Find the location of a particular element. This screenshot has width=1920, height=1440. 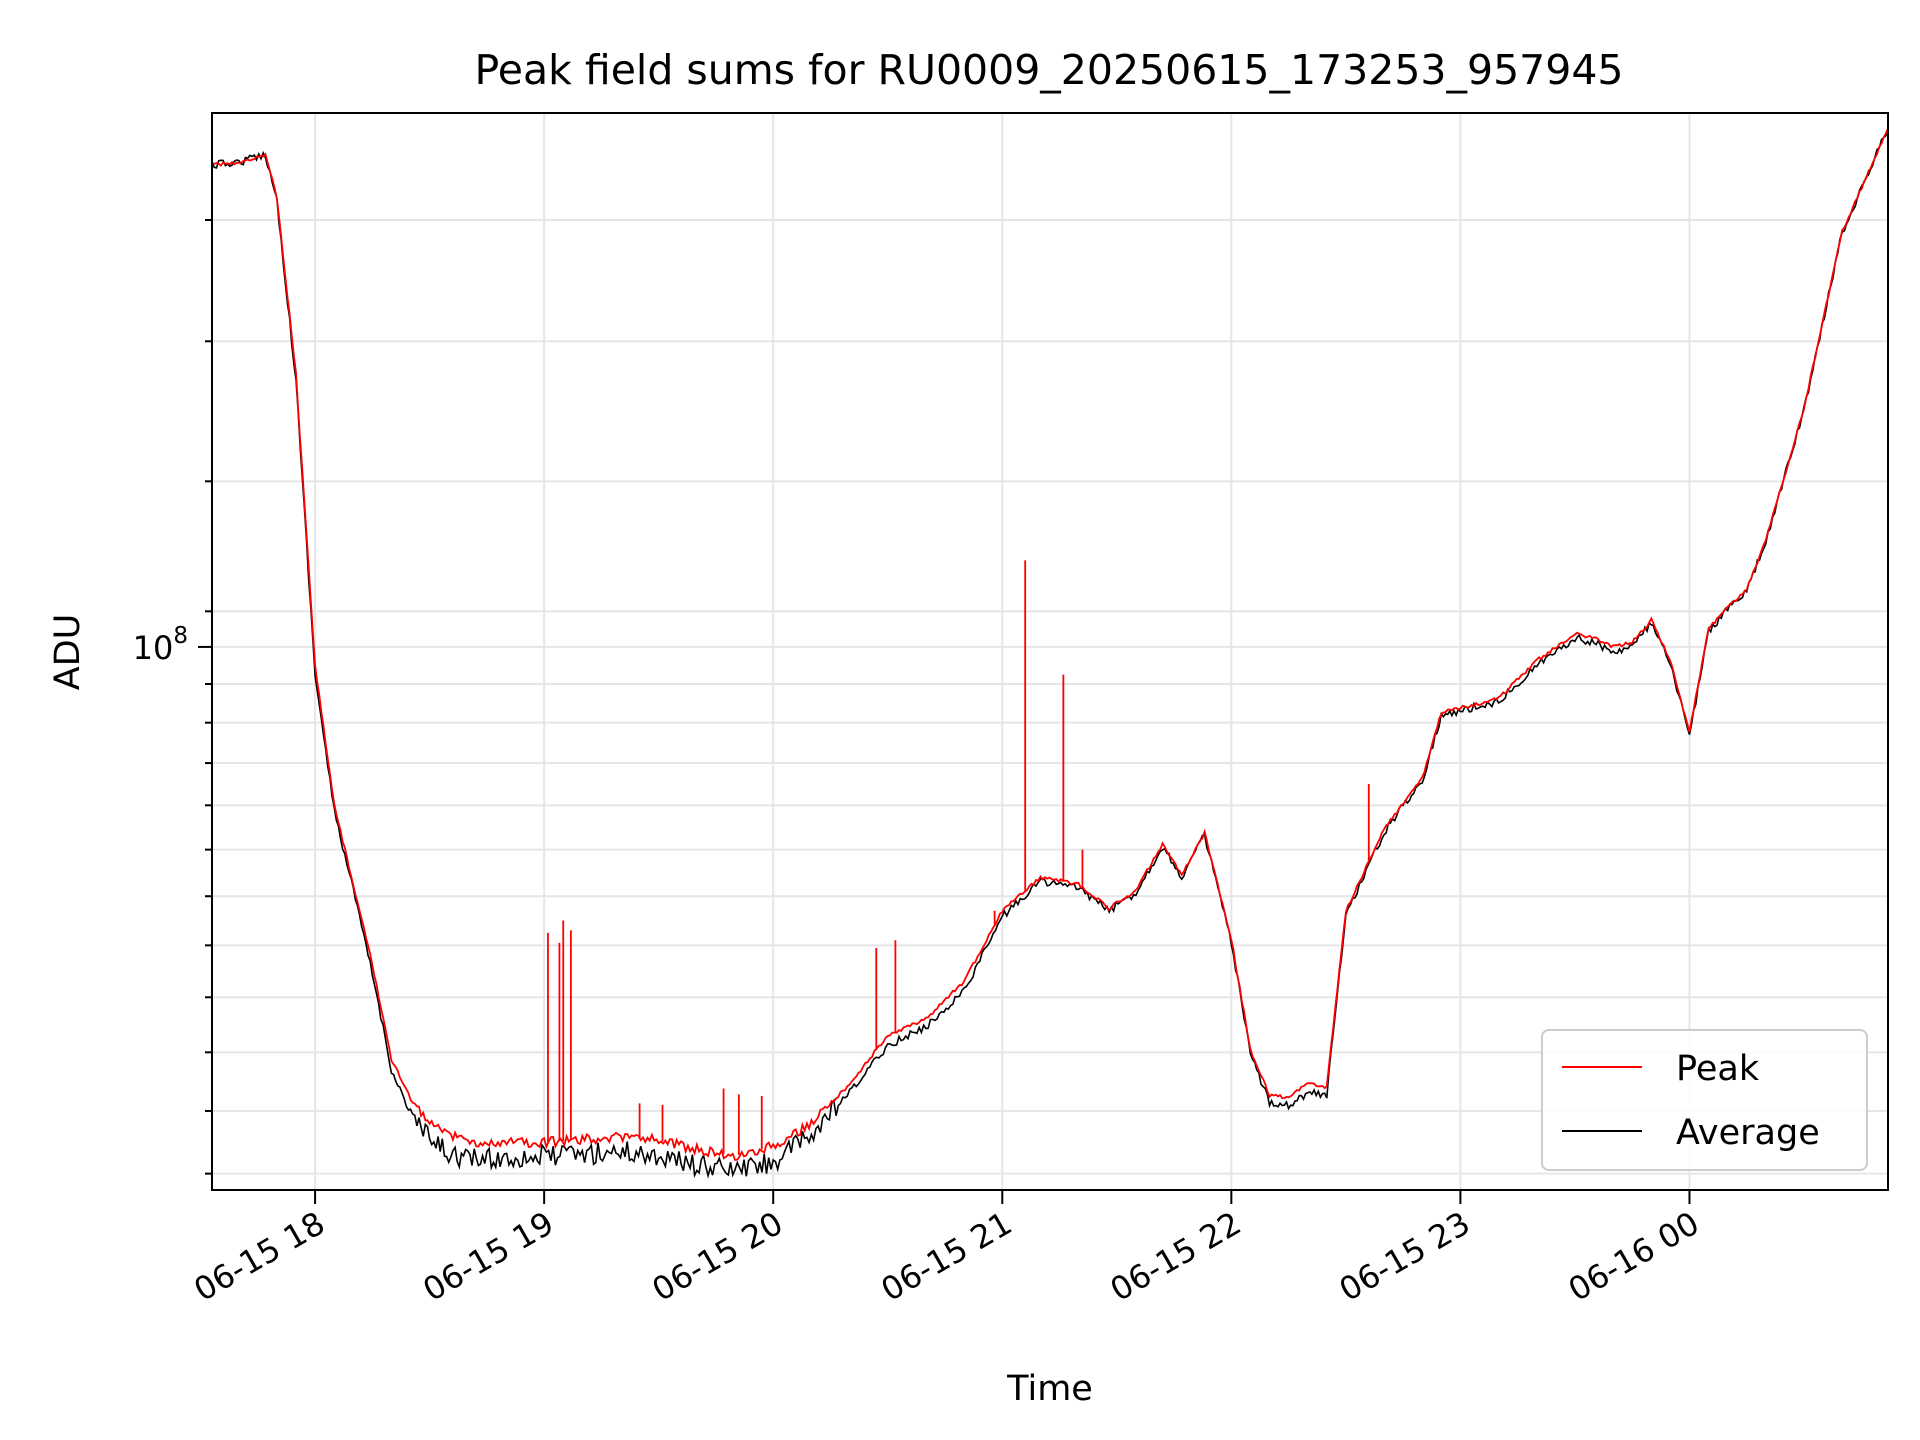

y-tick-exponent: 8 is located at coordinates (180, 636).